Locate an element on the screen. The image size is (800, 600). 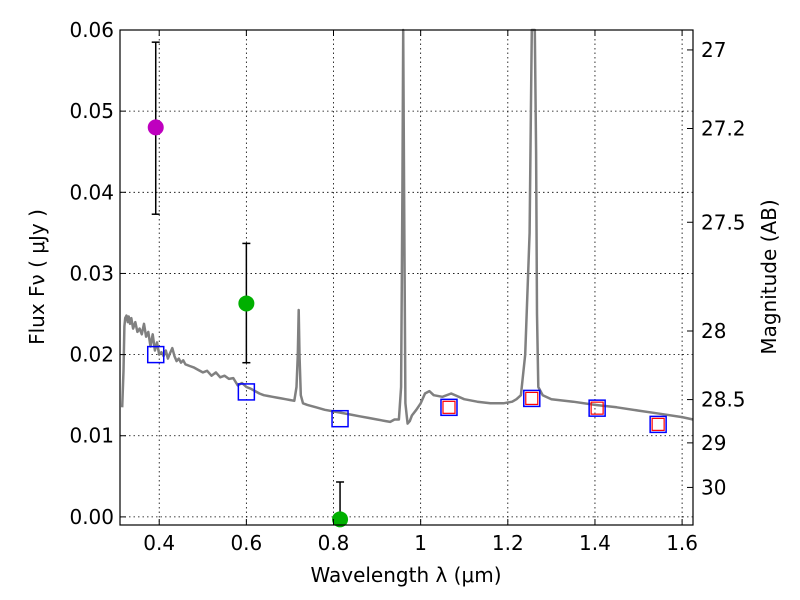
magnitude-axis-ticks: 27 27.2 27.5 28 28.5 29 30 is located at coordinates (716, 268).